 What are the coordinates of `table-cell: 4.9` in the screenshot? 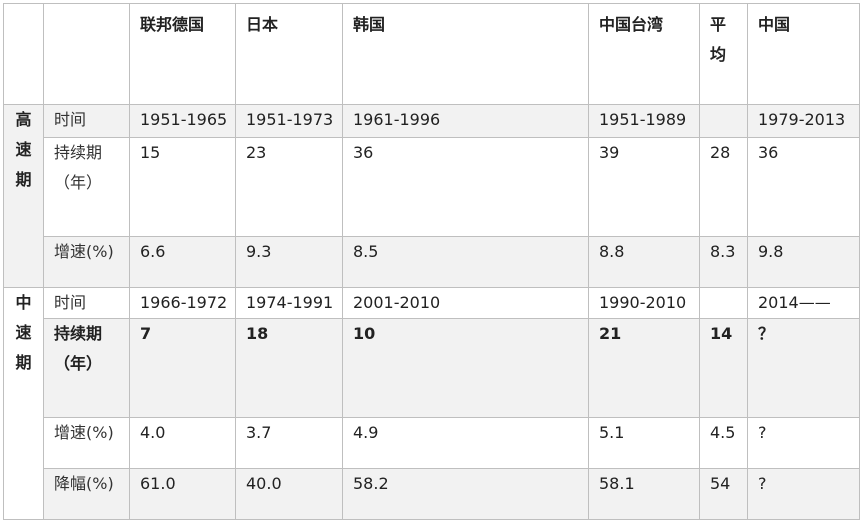 It's located at (465, 443).